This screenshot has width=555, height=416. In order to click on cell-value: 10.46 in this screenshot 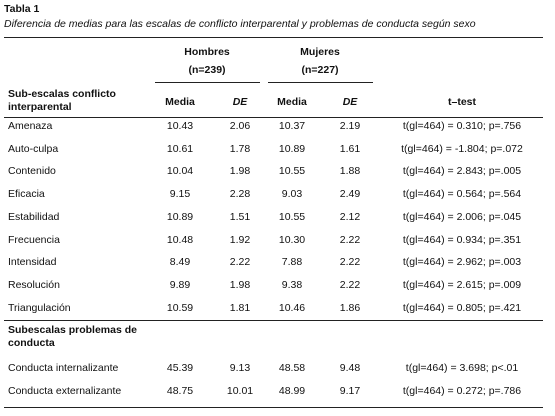, I will do `click(292, 307)`.